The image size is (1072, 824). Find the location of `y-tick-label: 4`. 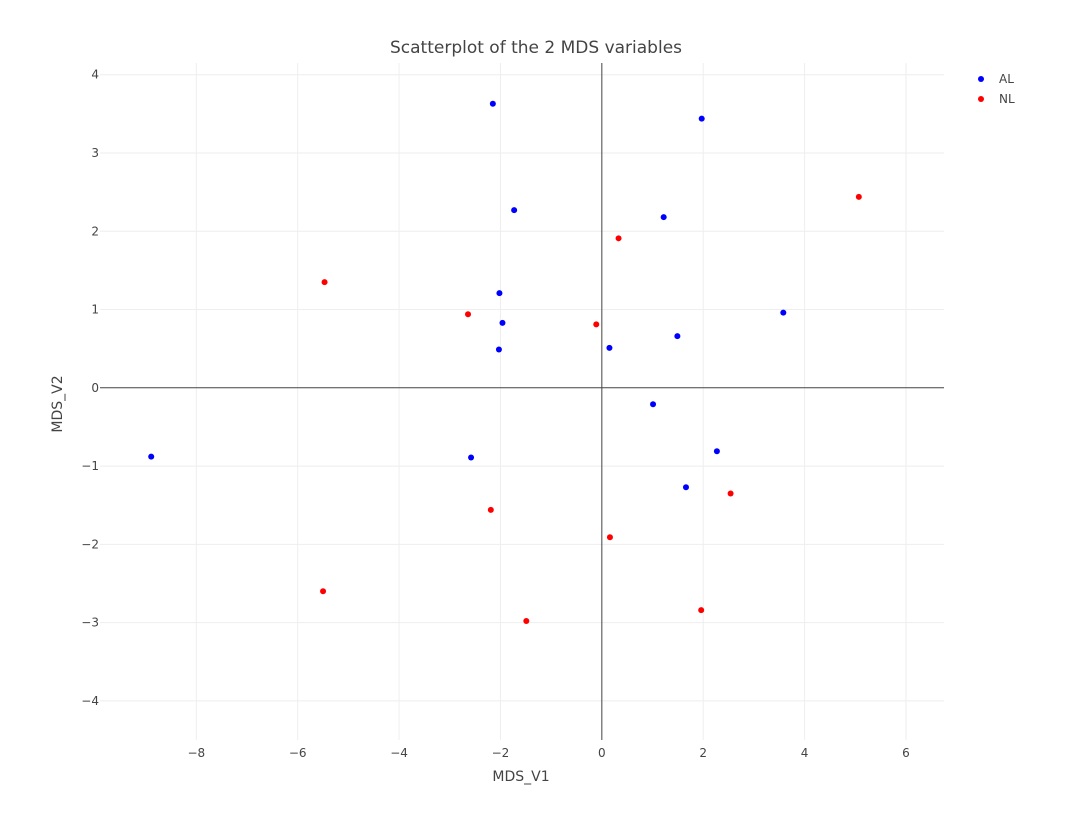

y-tick-label: 4 is located at coordinates (95, 75).